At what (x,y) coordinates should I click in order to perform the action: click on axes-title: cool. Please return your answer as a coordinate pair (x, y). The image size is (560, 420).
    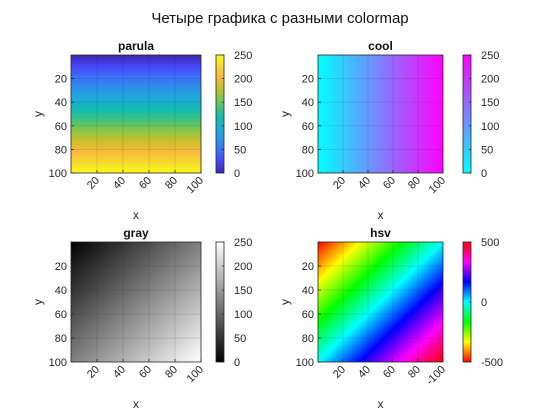
    Looking at the image, I should click on (380, 46).